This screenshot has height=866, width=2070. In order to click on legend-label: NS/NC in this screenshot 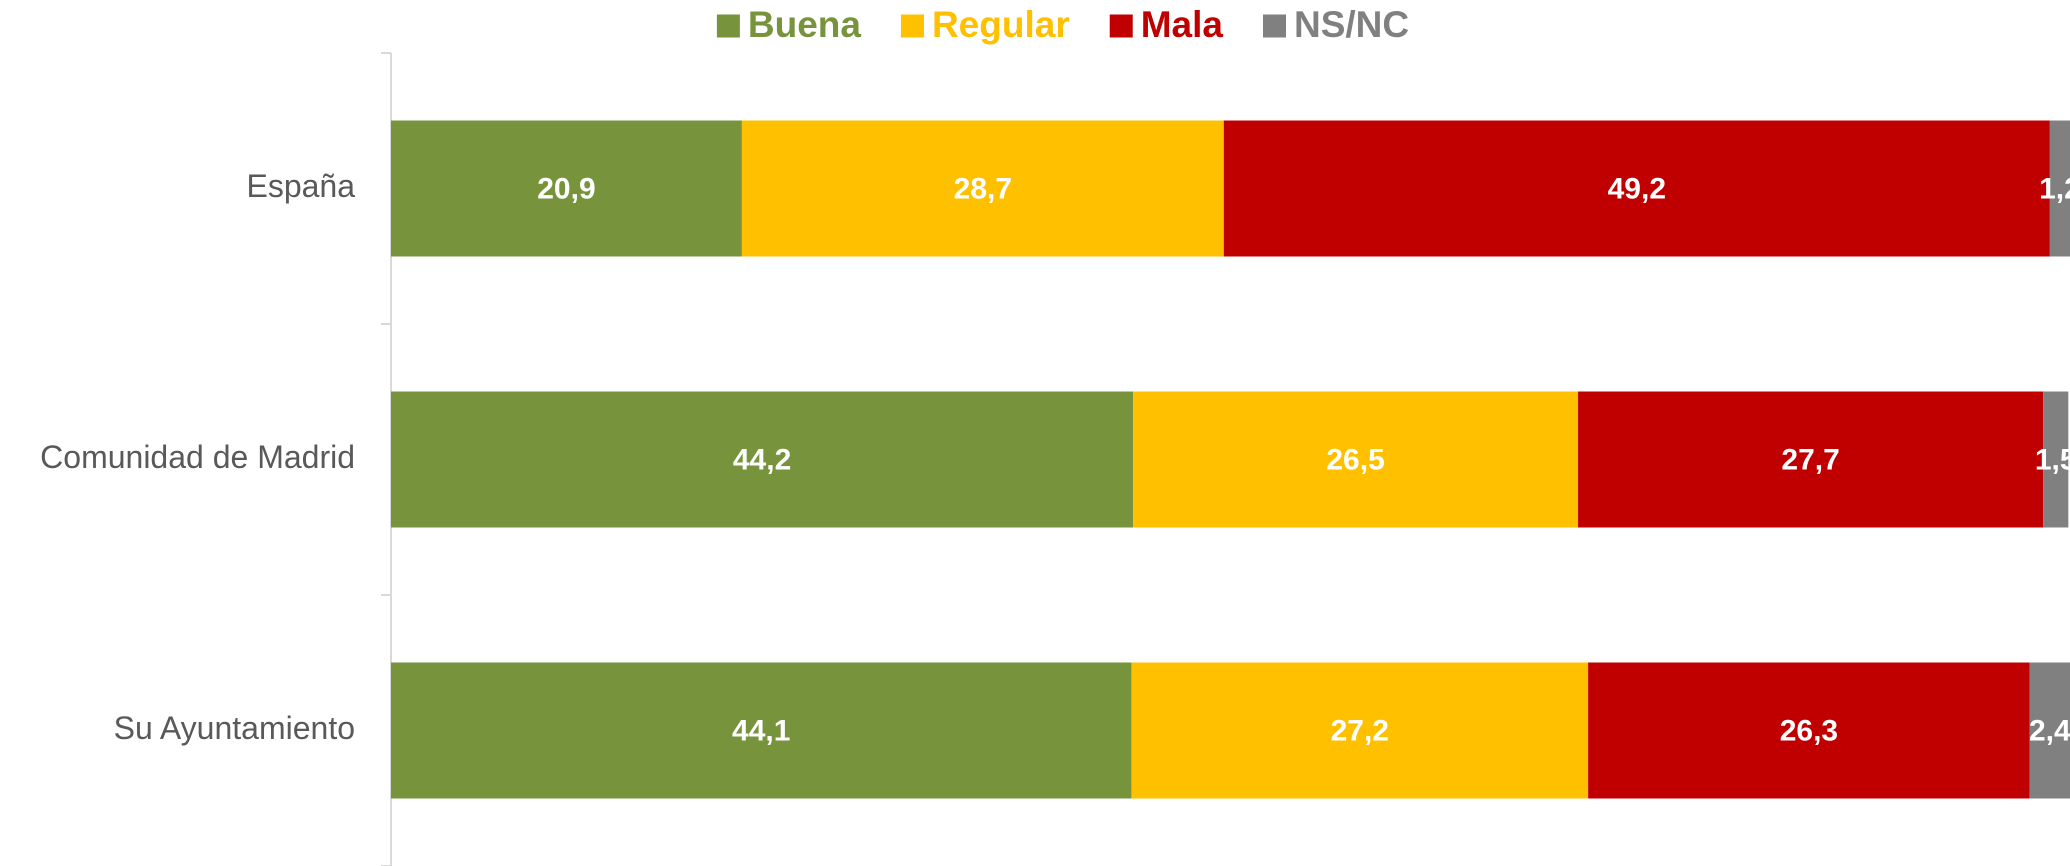, I will do `click(1351, 24)`.